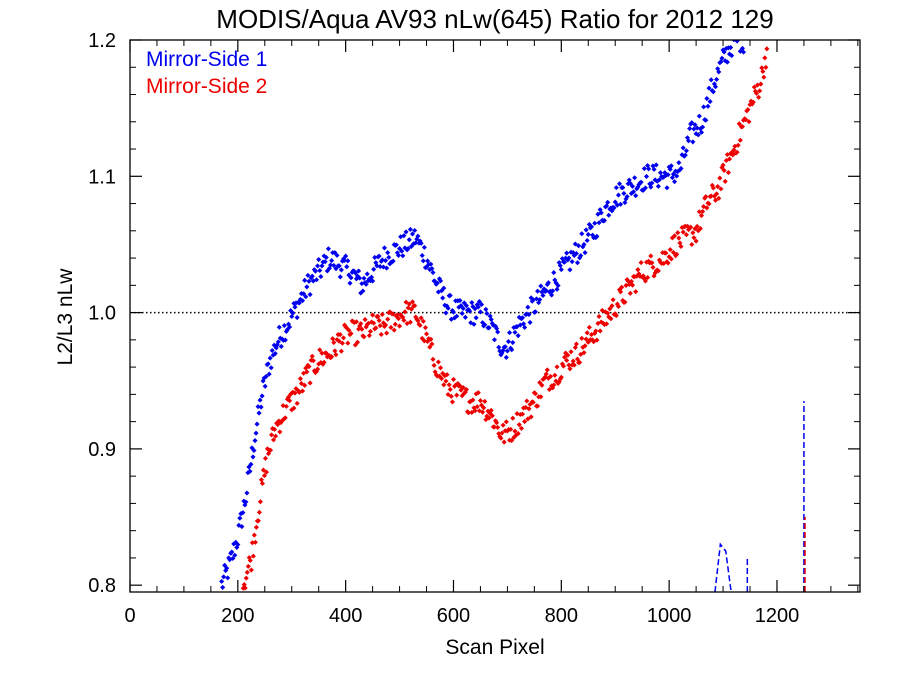  Describe the element at coordinates (206, 59) in the screenshot. I see `legend-entry-1: Mirror-Side 1` at that location.